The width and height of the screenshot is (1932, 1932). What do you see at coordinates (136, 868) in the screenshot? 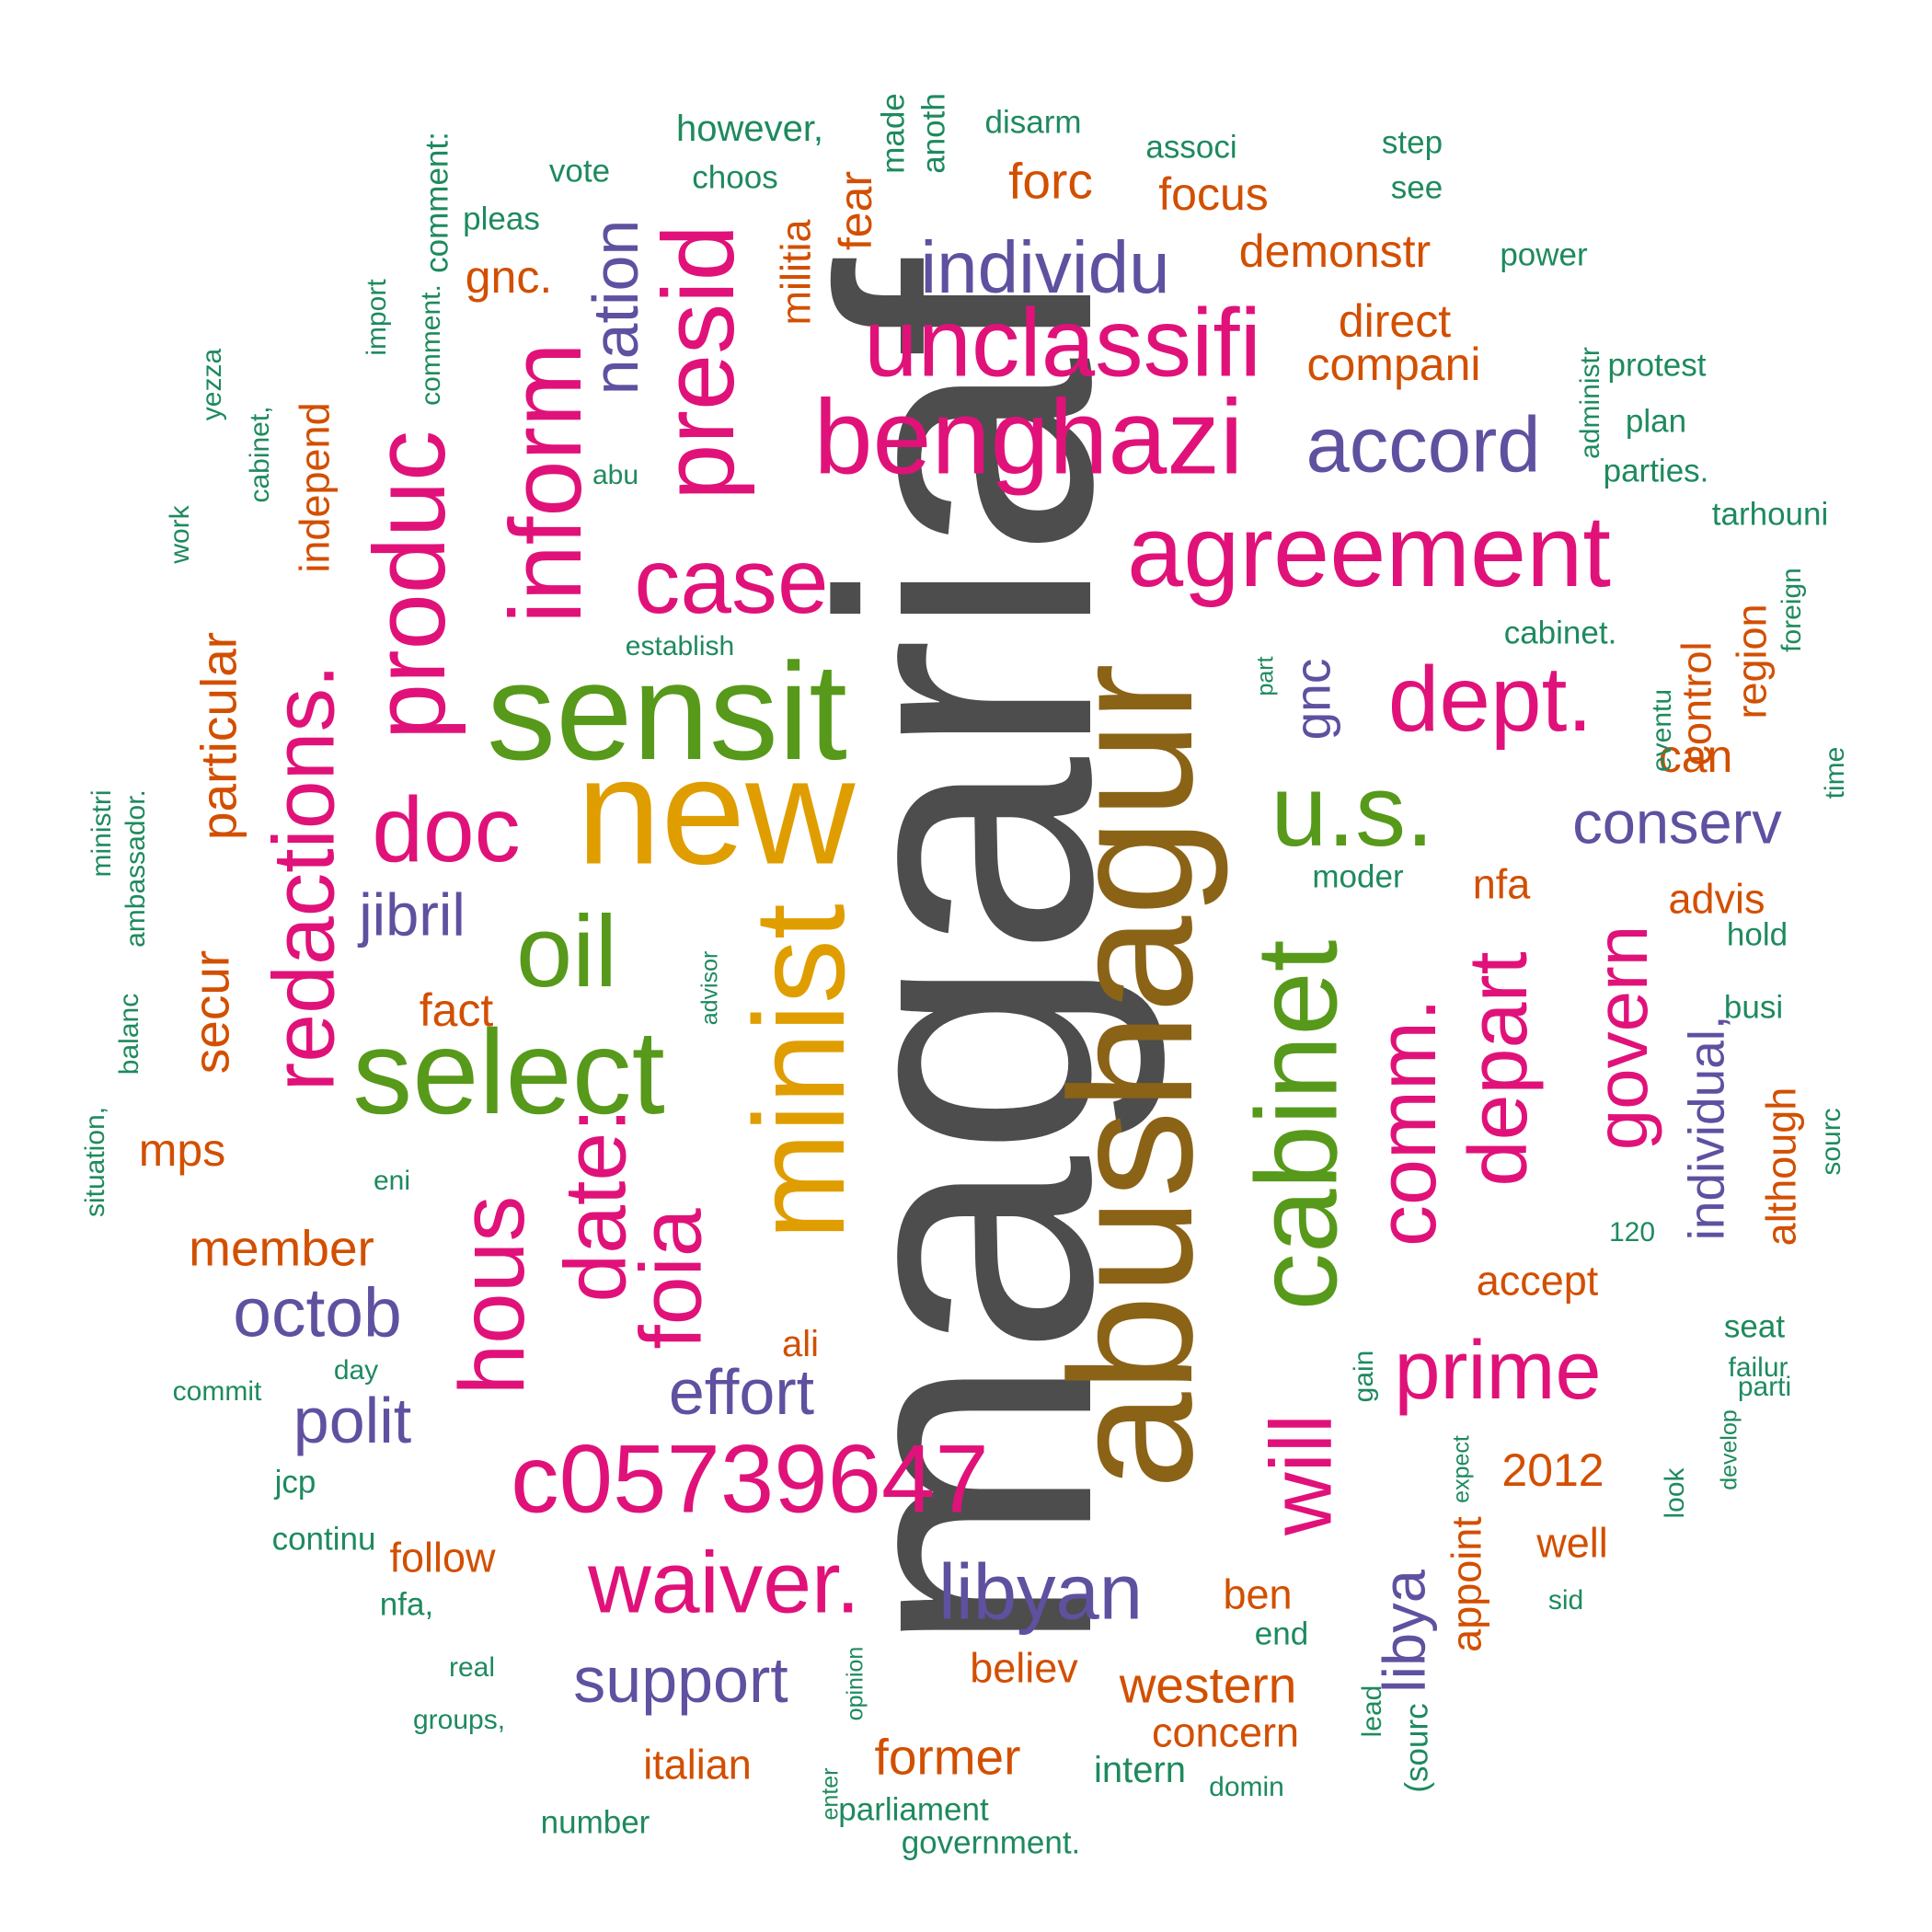
I see `word-104: ambassador.` at bounding box center [136, 868].